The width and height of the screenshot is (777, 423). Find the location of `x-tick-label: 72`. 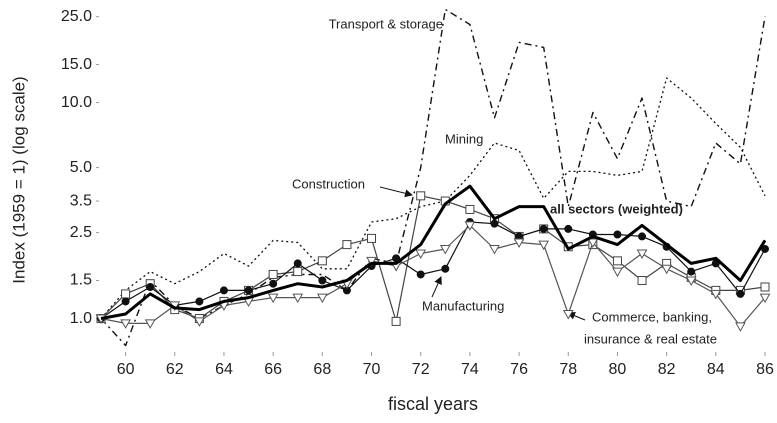

x-tick-label: 72 is located at coordinates (421, 369).